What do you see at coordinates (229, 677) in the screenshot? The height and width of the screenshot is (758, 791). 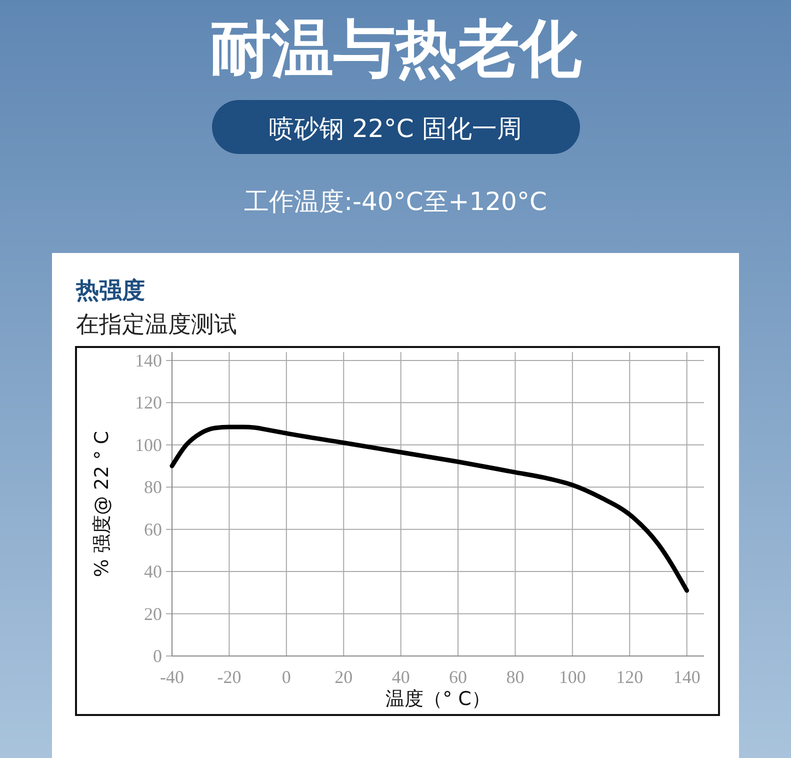 I see `x-tick-label: -20` at bounding box center [229, 677].